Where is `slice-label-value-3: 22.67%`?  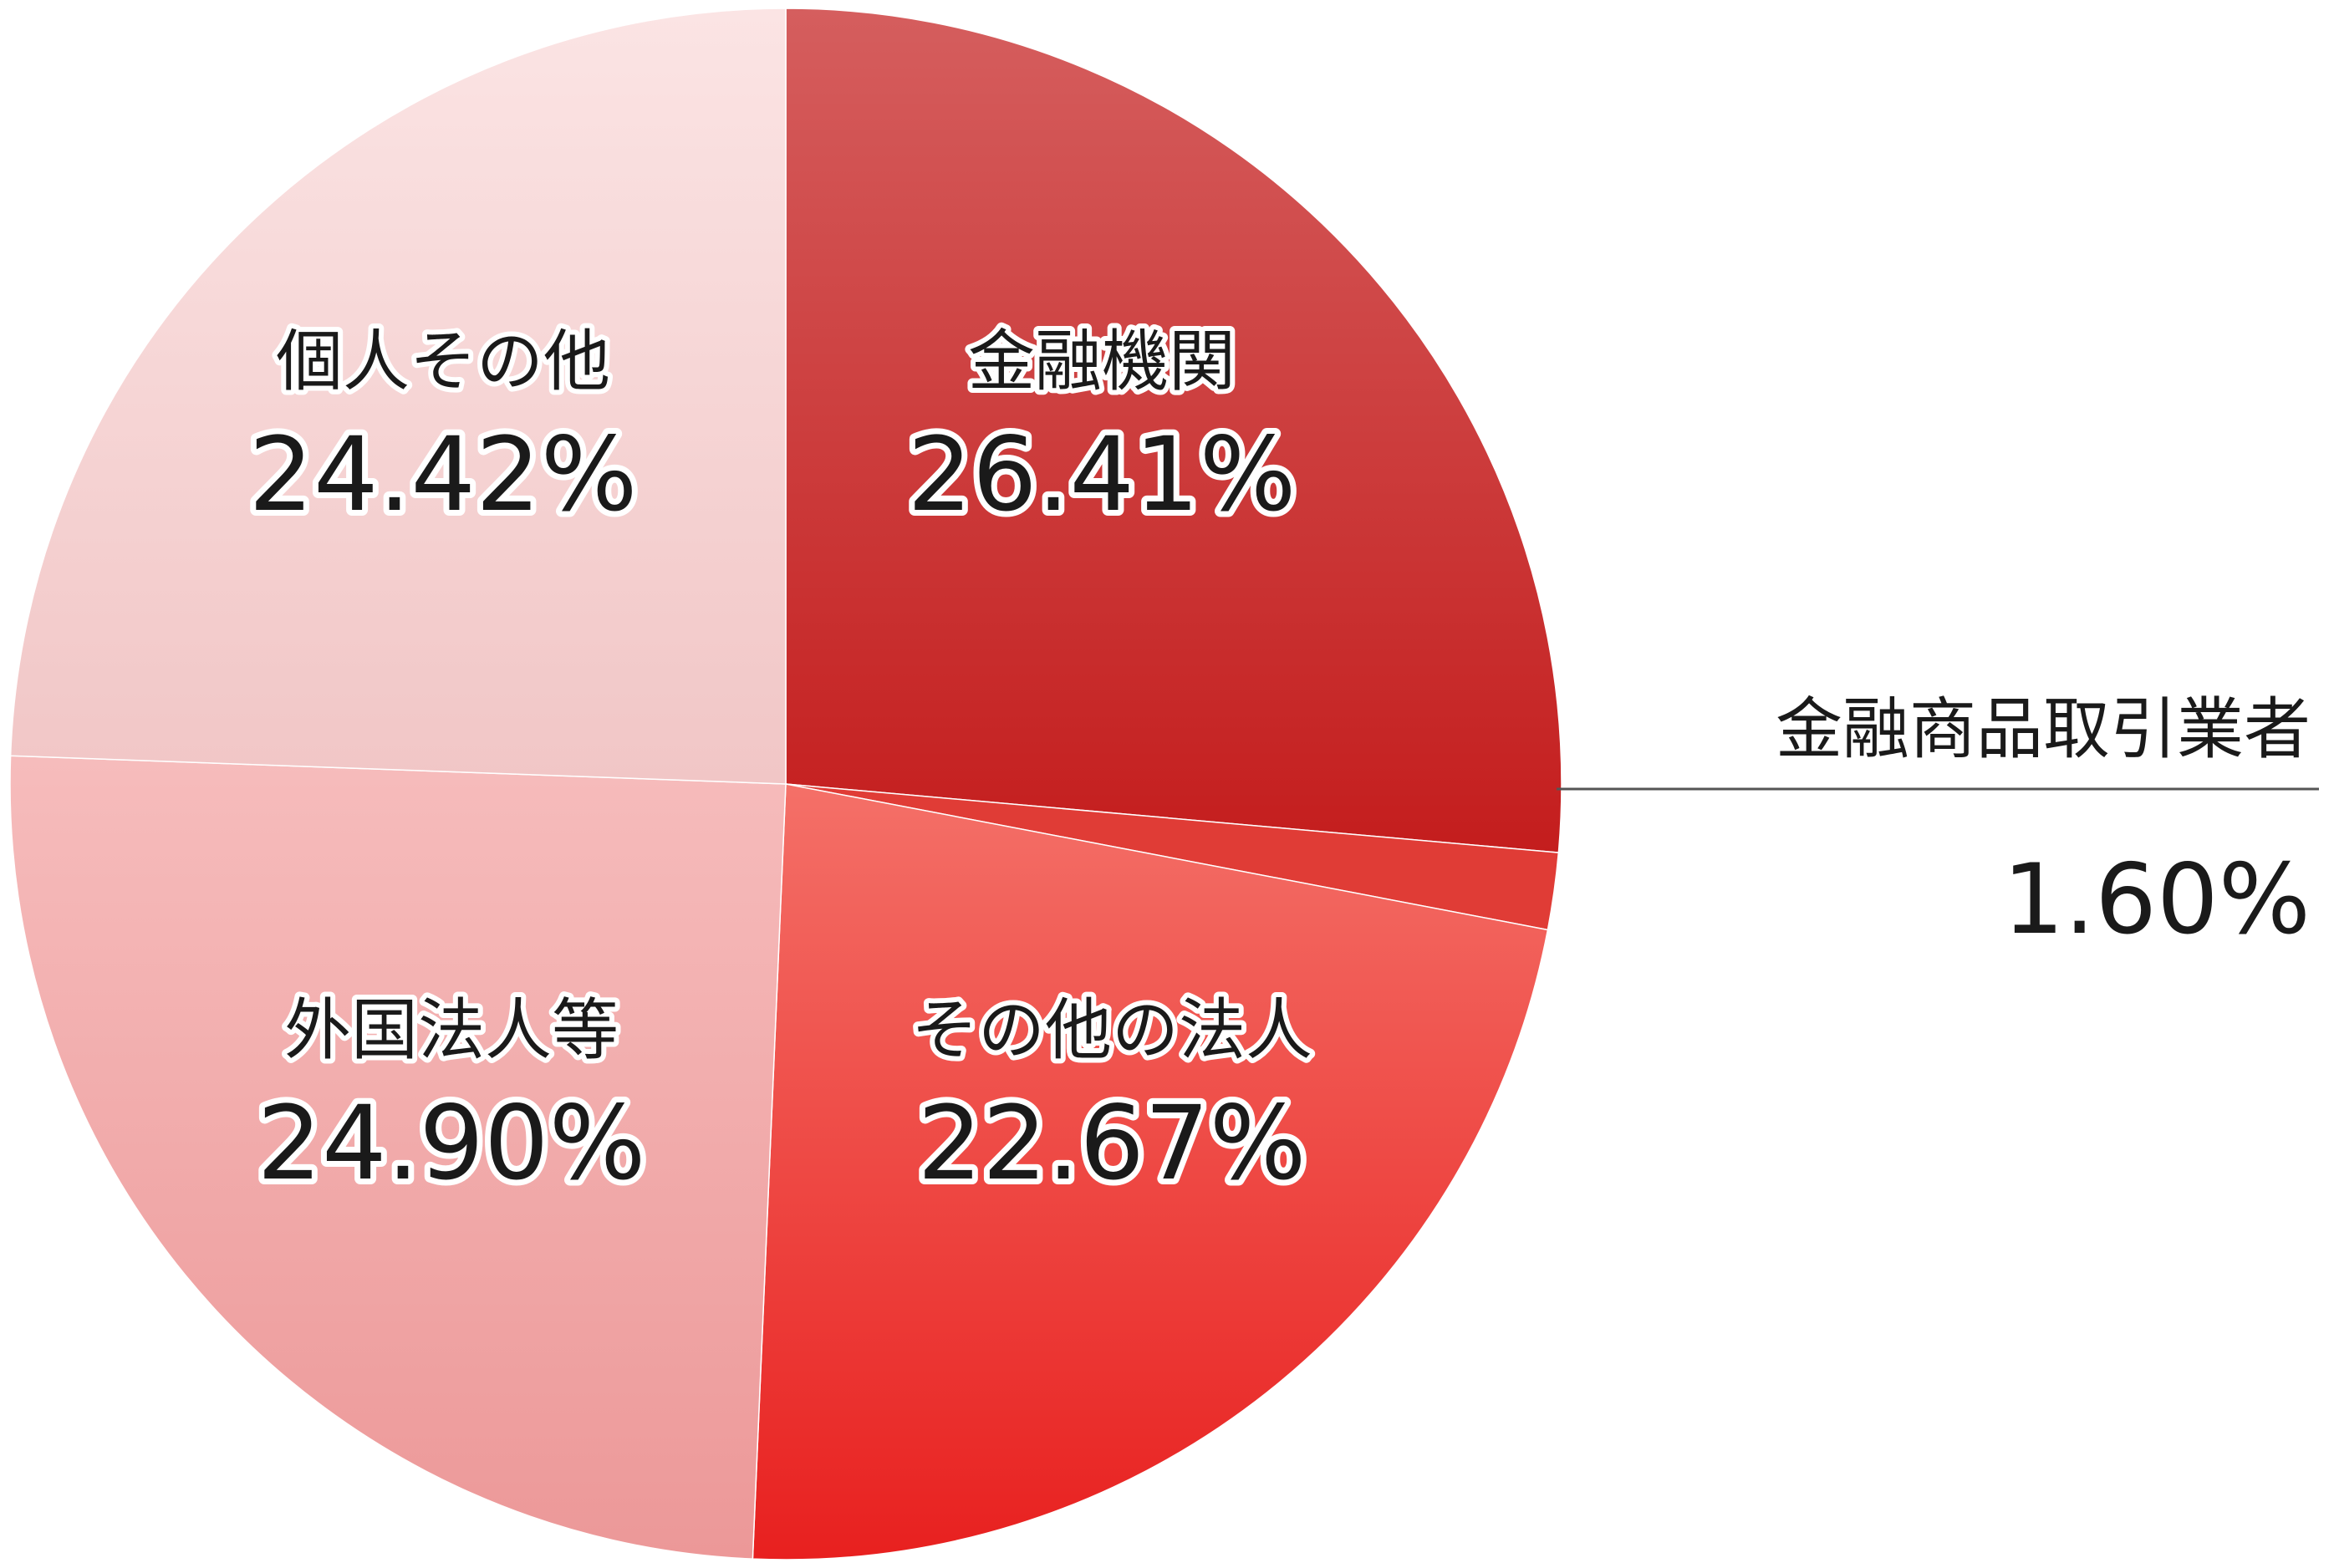 slice-label-value-3: 22.67% is located at coordinates (1111, 1143).